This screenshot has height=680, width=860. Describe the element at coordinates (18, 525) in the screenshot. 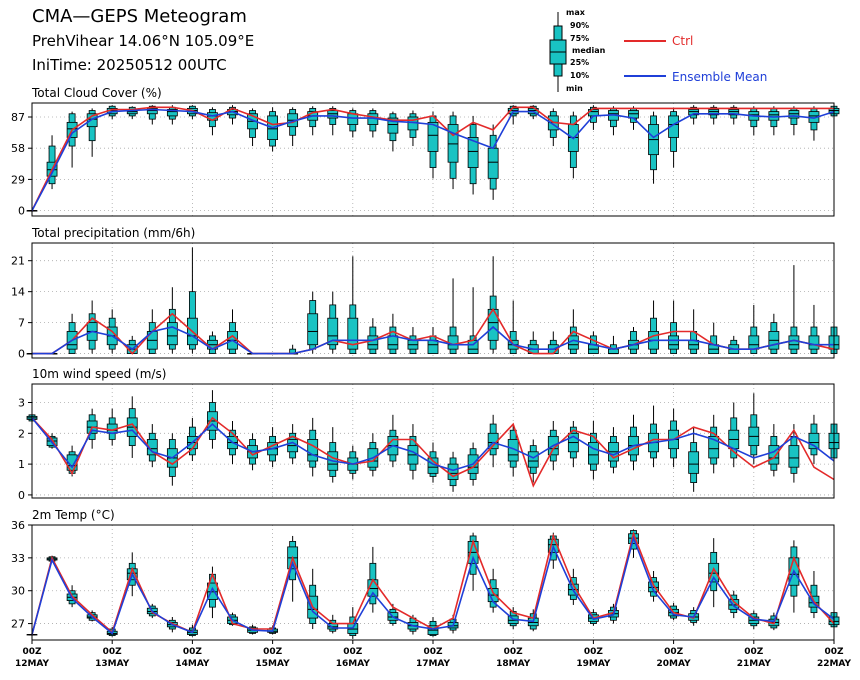

I see `y-tick-label: 36` at that location.